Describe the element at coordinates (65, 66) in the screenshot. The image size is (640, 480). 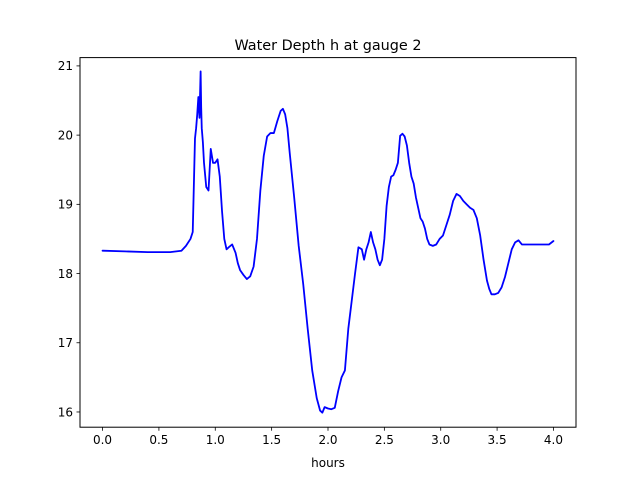
I see `y-tick-label: 21` at that location.